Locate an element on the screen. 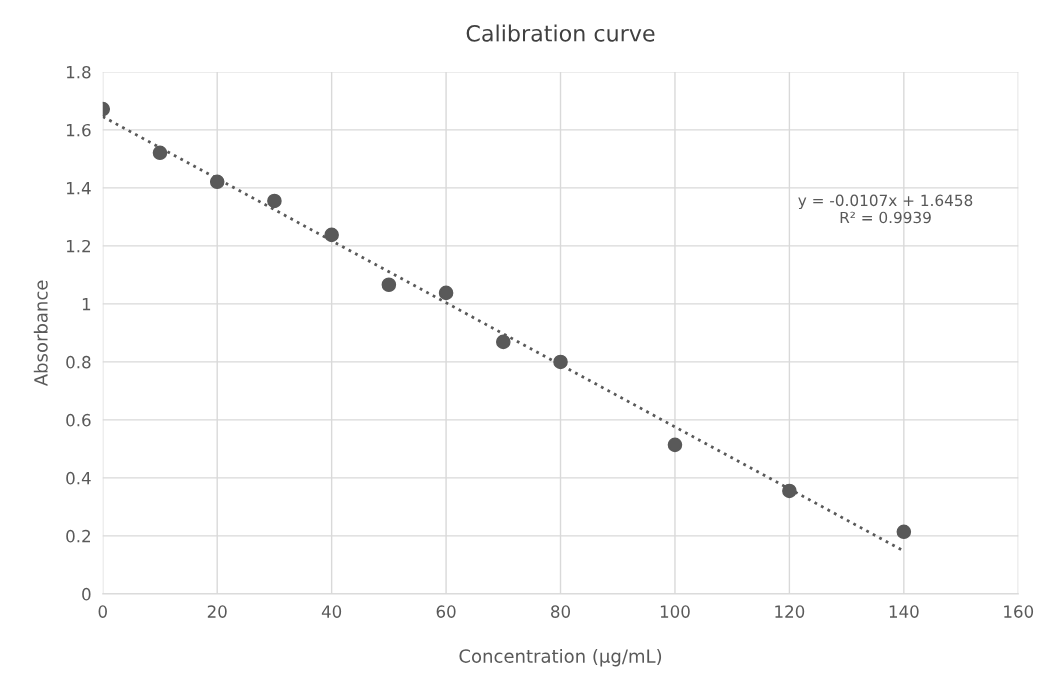 The image size is (1038, 685). x-tick-label: 120 is located at coordinates (790, 611).